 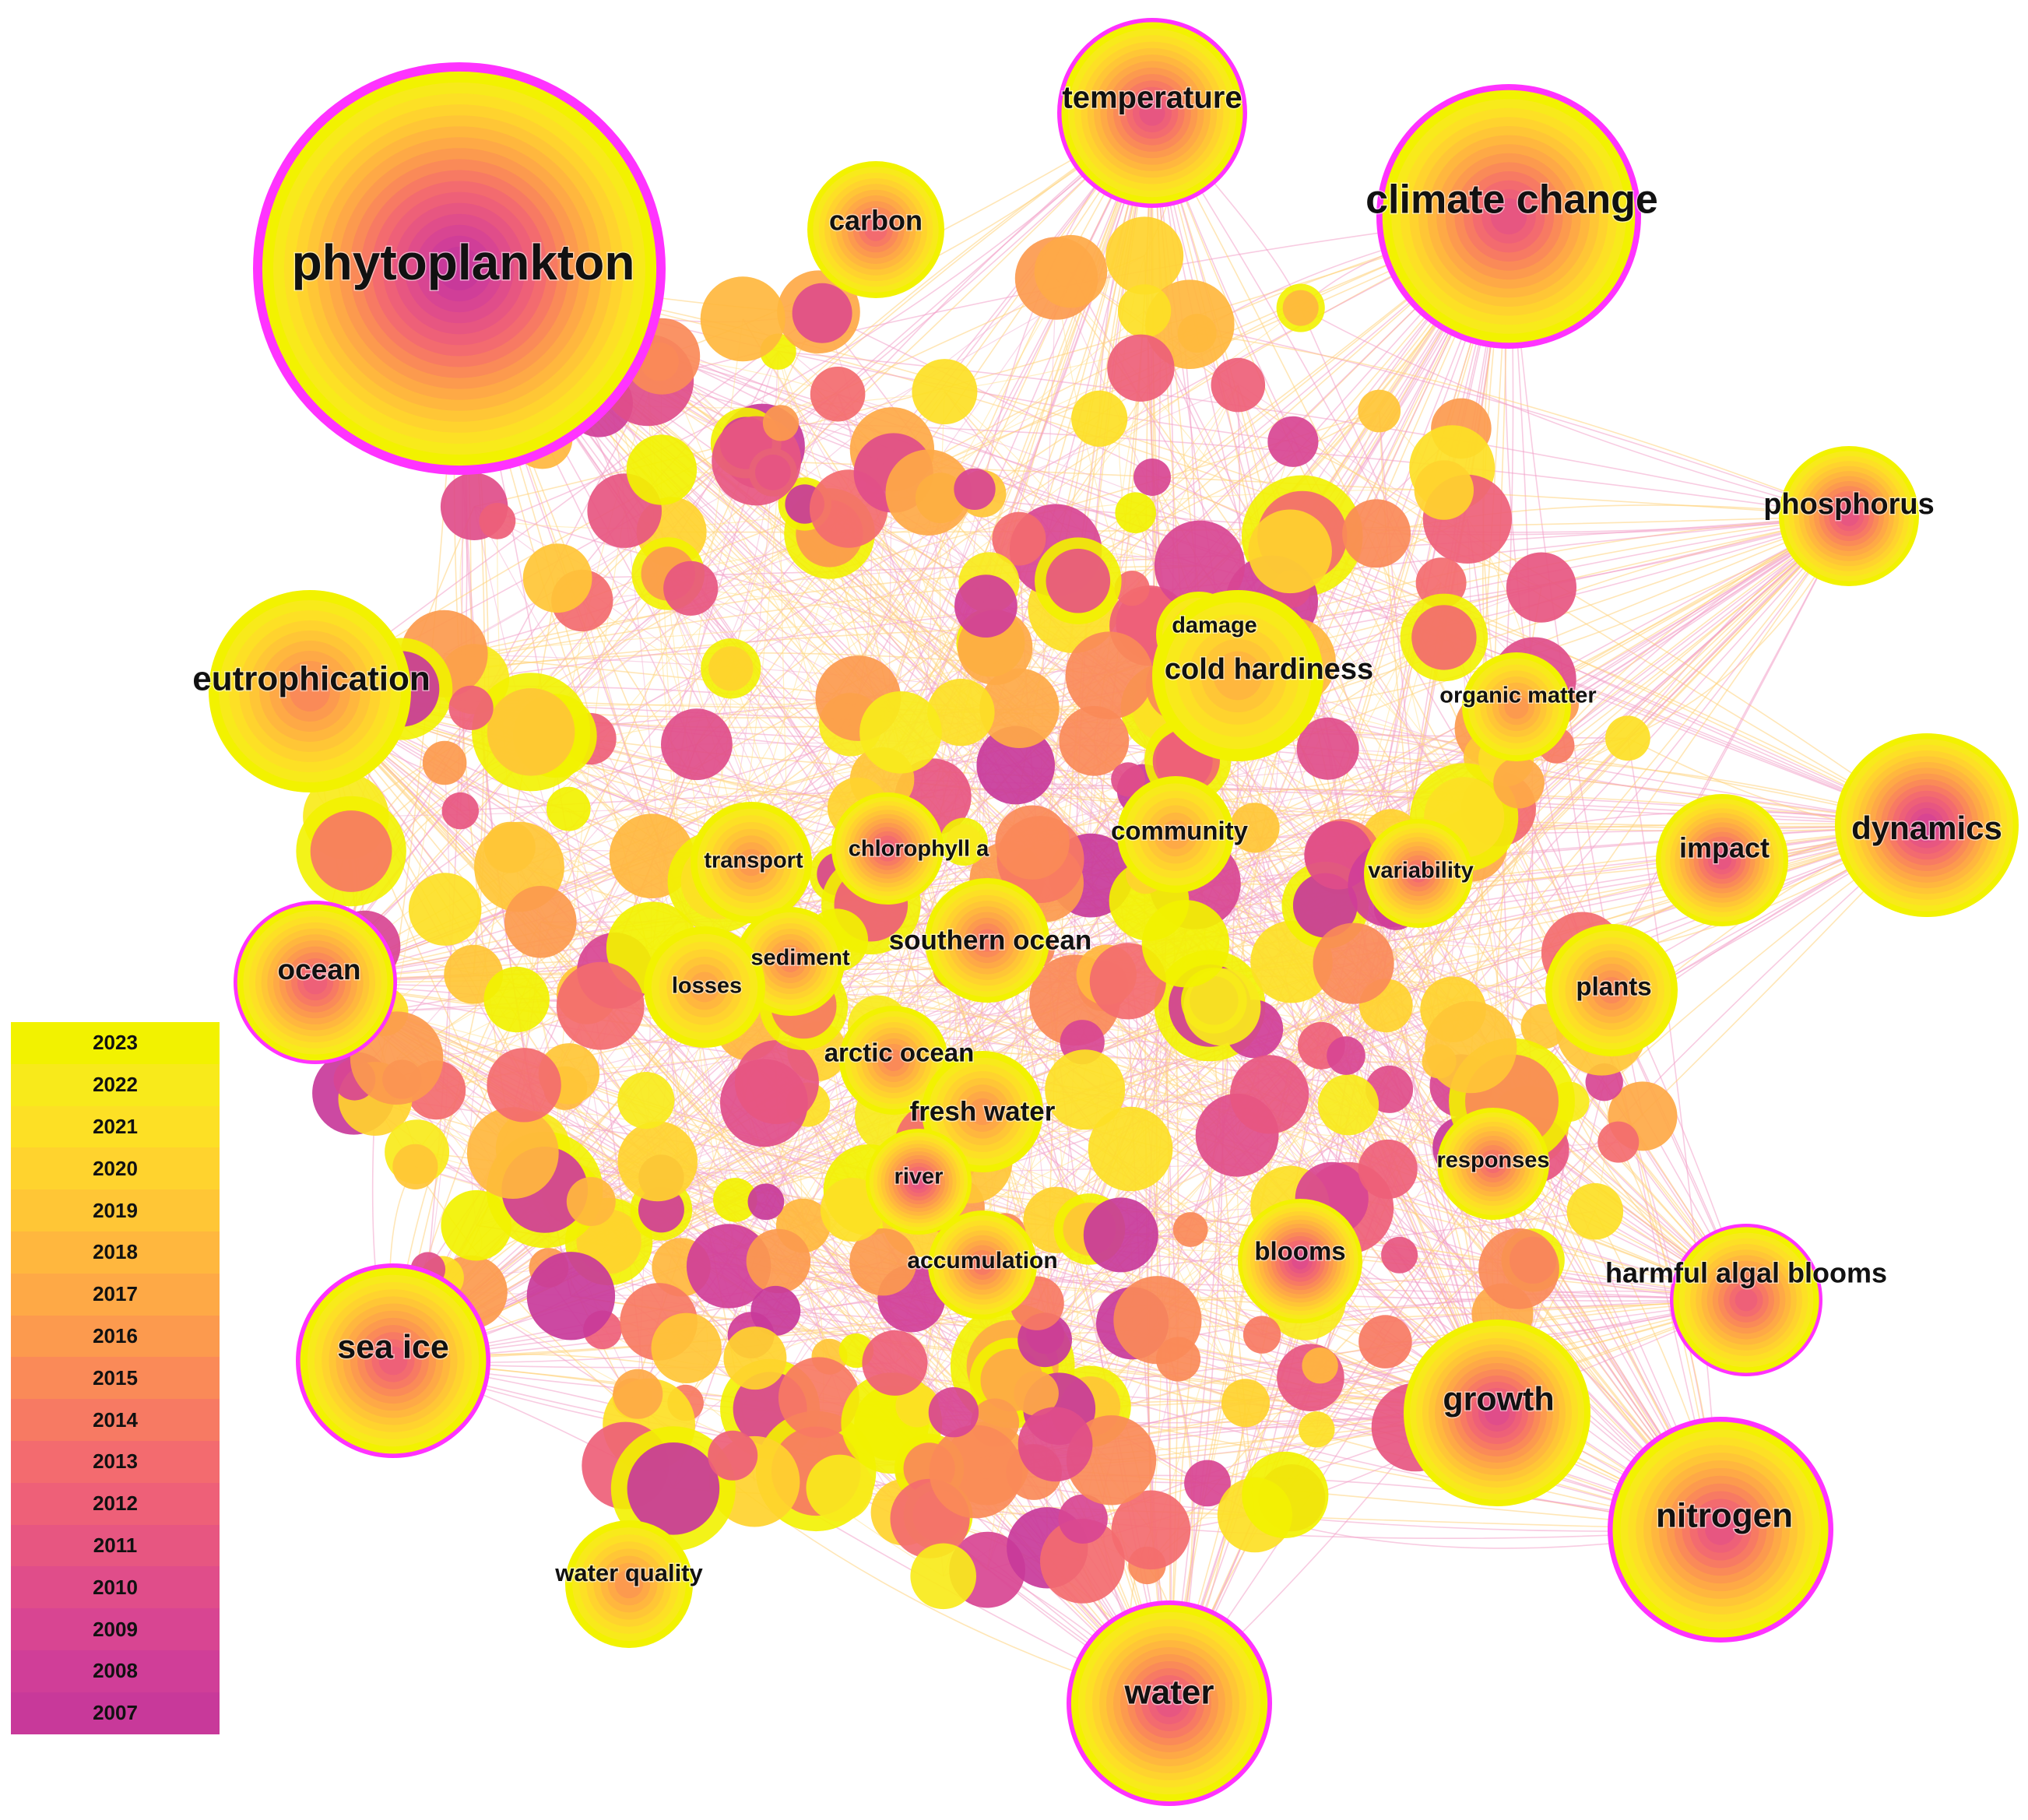 What do you see at coordinates (116, 1294) in the screenshot?
I see `legend-year-2017: 2017` at bounding box center [116, 1294].